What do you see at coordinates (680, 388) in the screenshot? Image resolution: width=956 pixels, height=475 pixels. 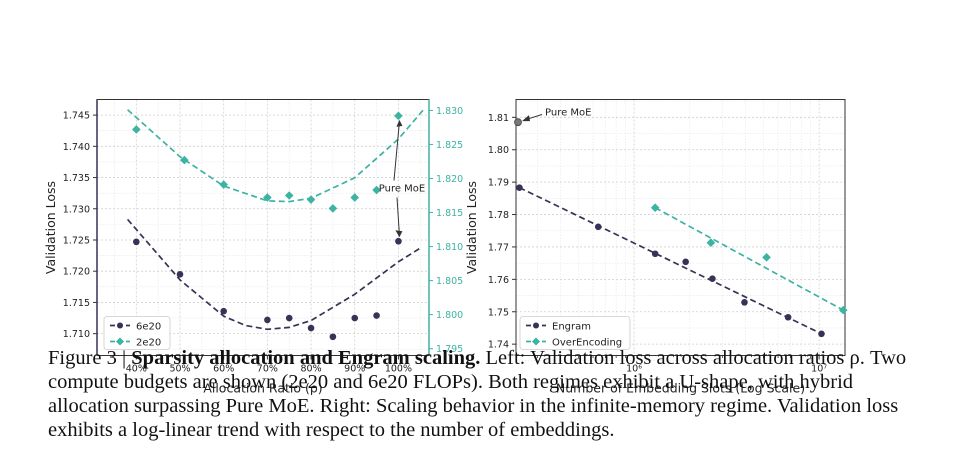 I see `x-axis-label: Number of Embedding Slots (Log Scale)` at bounding box center [680, 388].